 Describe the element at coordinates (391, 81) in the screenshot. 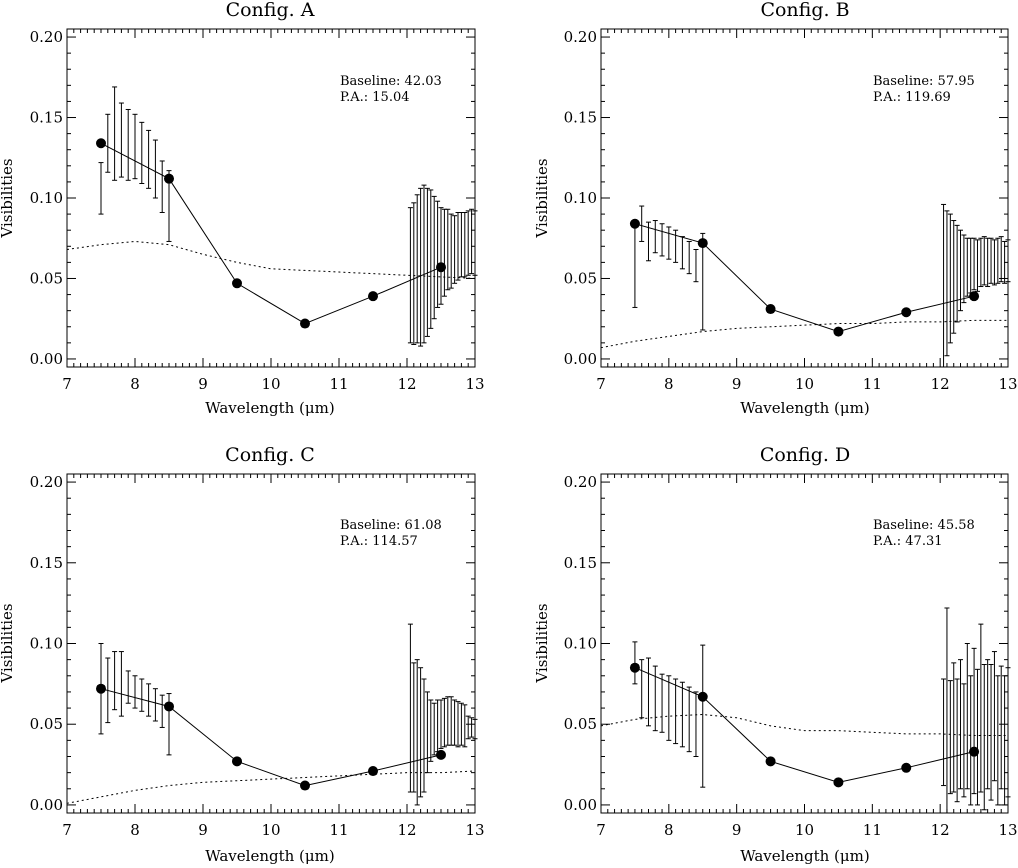

I see `baseline-annotation: Baseline: 42.03` at that location.